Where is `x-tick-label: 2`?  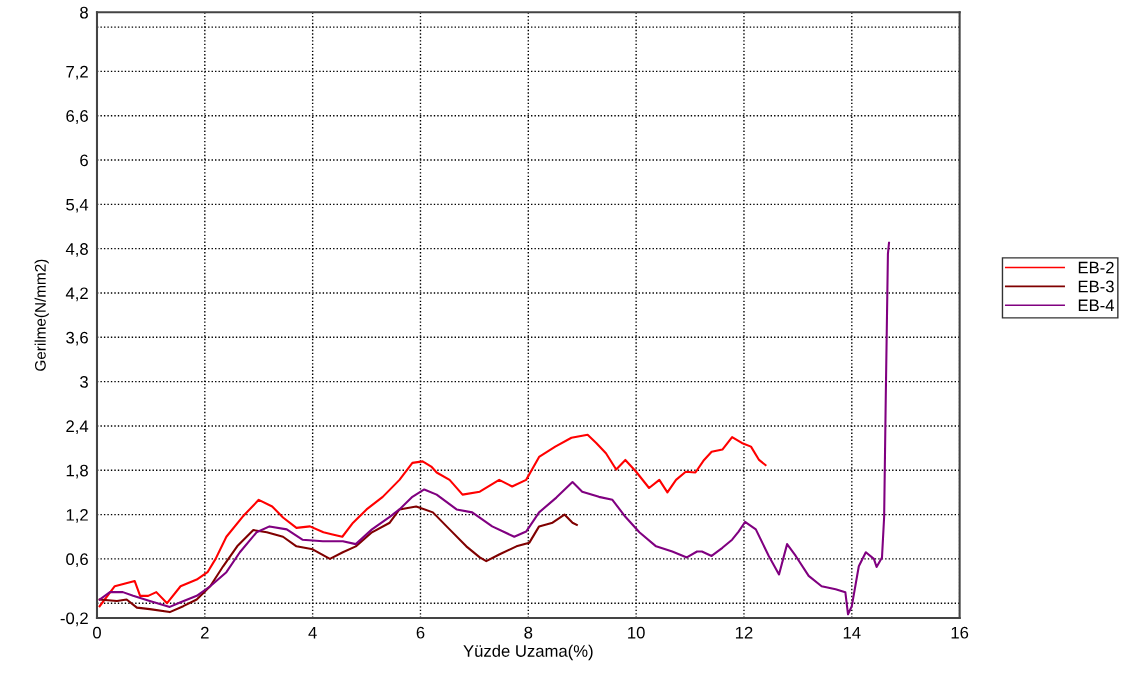
x-tick-label: 2 is located at coordinates (205, 632).